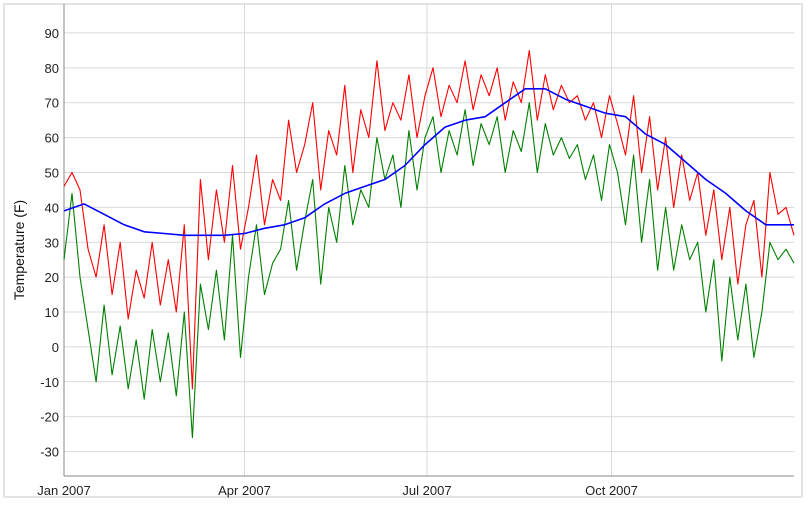 Image resolution: width=812 pixels, height=507 pixels. Describe the element at coordinates (52, 277) in the screenshot. I see `y-tick-label: 20` at that location.